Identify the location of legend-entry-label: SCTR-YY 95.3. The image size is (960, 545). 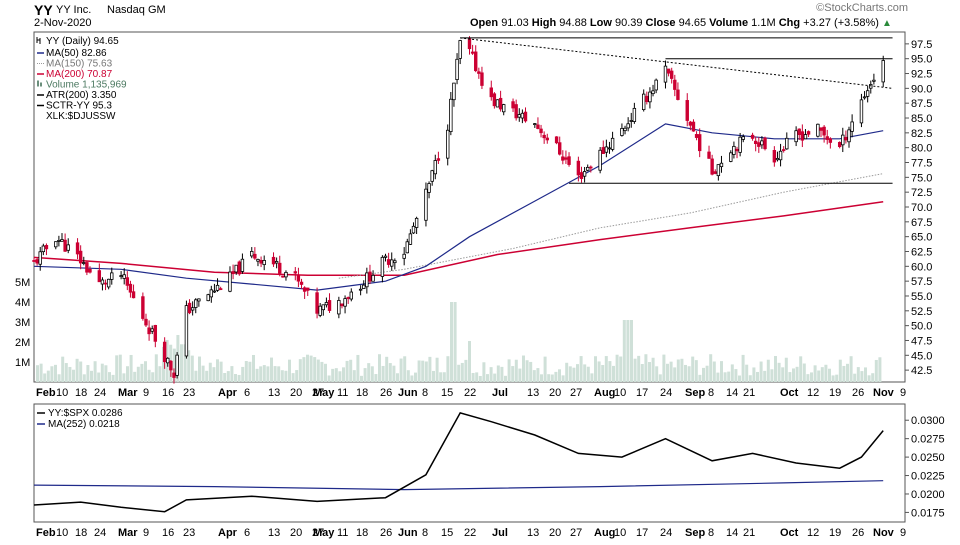
(79, 106).